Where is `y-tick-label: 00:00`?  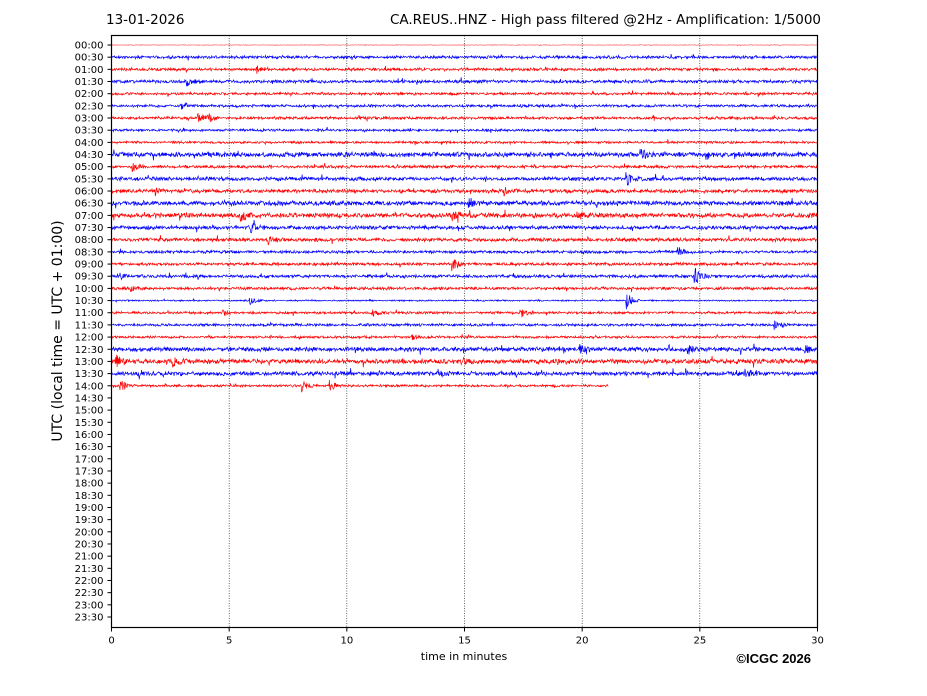 y-tick-label: 00:00 is located at coordinates (89, 46).